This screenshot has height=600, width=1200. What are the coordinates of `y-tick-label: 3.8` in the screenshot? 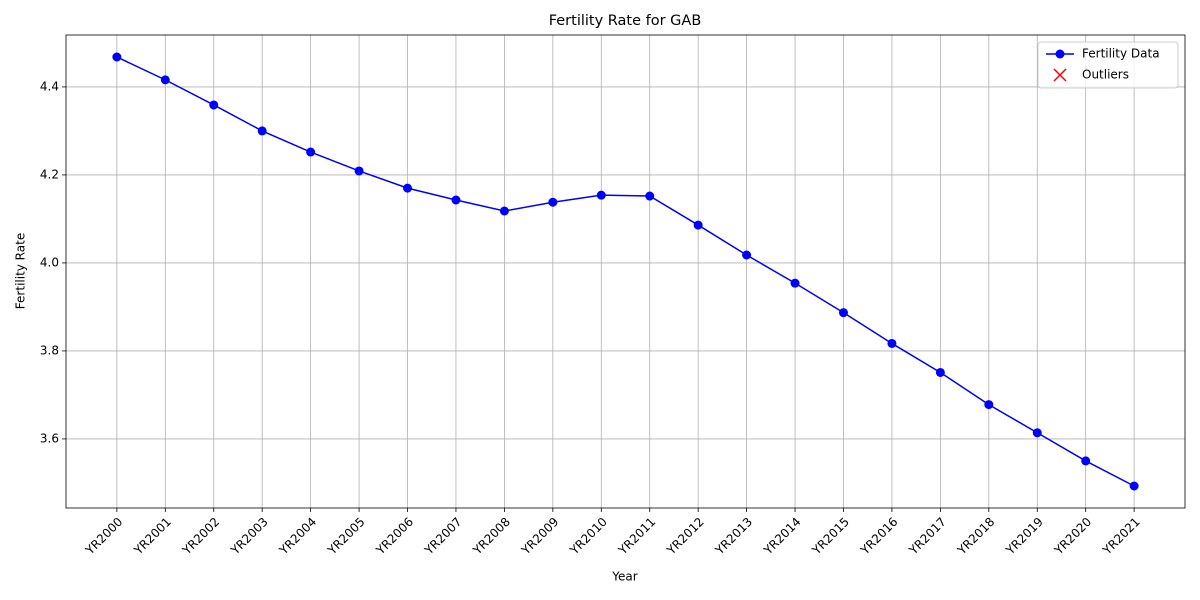 It's located at (49, 350).